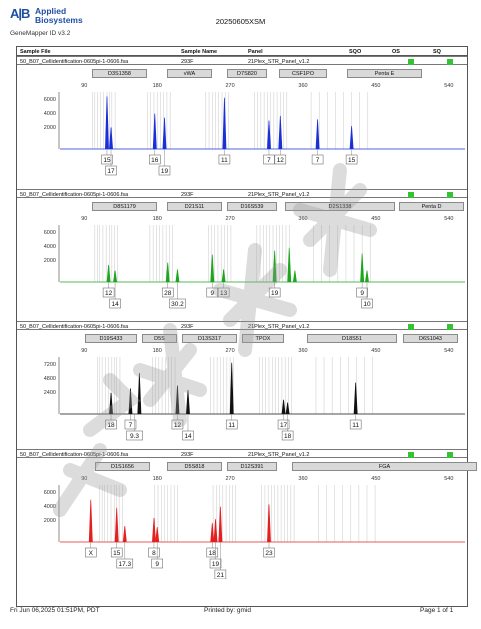 The width and height of the screenshot is (481, 629). What do you see at coordinates (263, 338) in the screenshot?
I see `locus-marker: TPOX` at bounding box center [263, 338].